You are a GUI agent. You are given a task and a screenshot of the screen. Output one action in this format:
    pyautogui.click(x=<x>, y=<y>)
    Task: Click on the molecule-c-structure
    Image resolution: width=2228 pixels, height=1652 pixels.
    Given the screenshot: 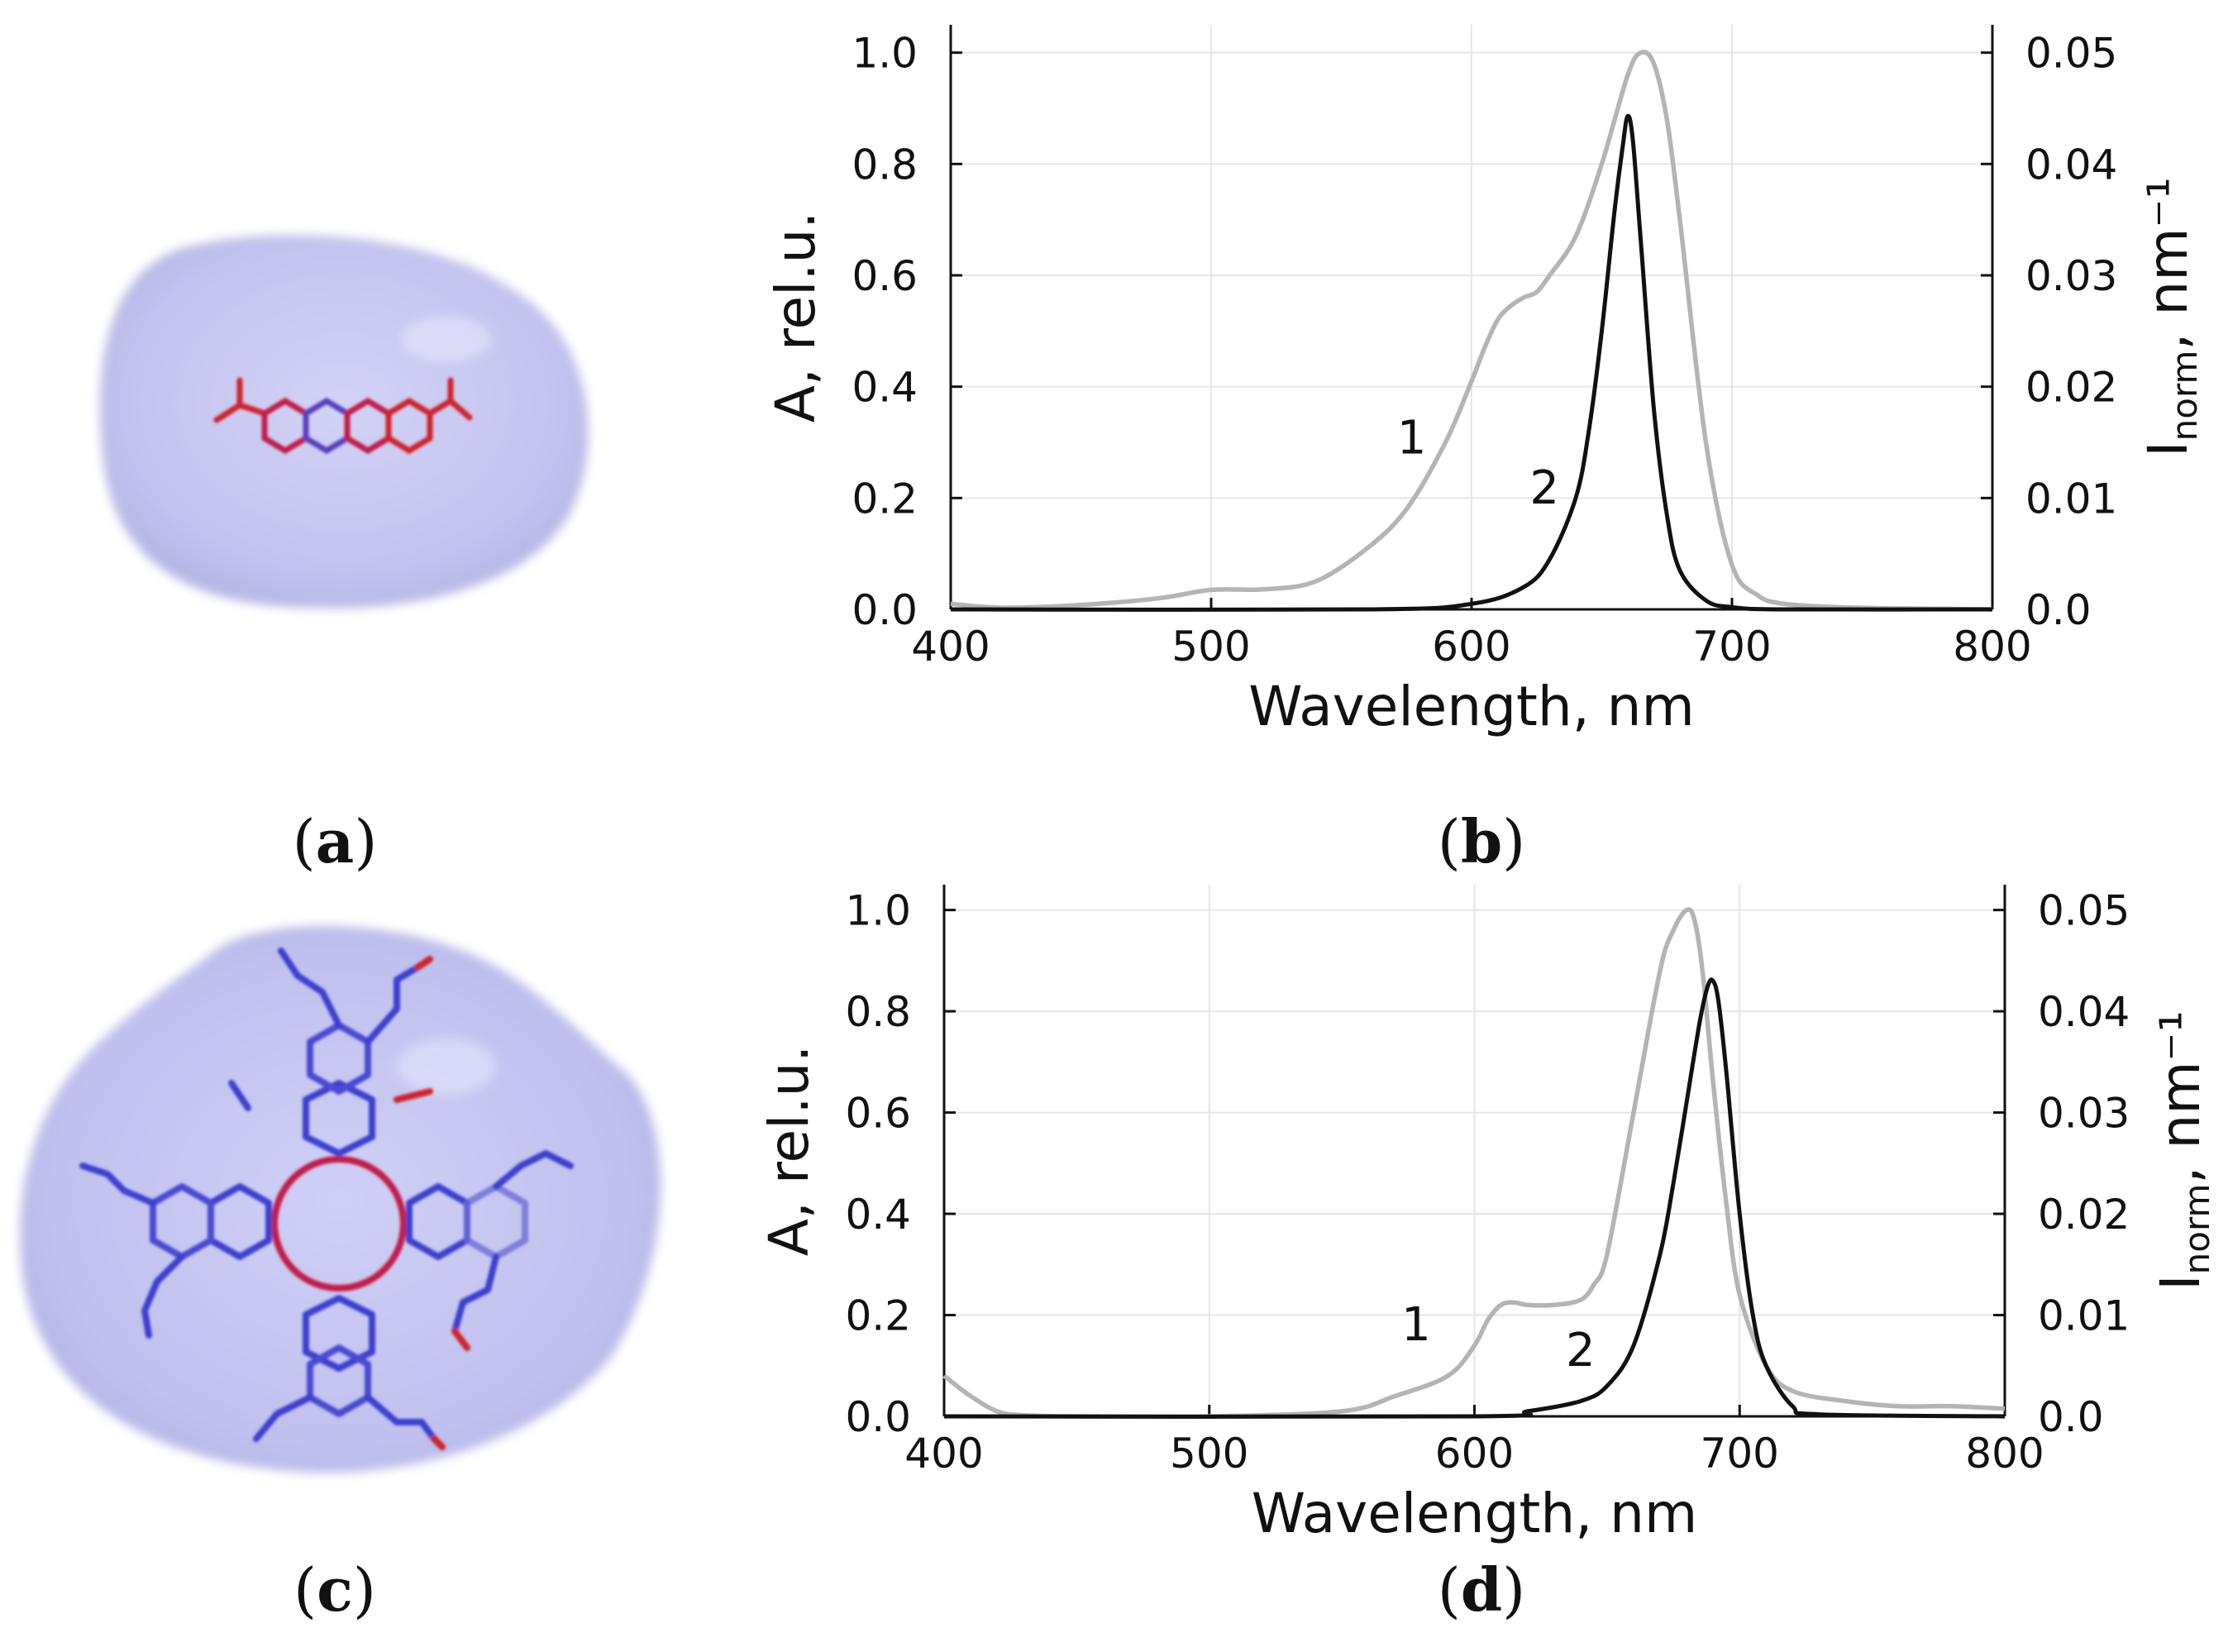 What is the action you would take?
    pyautogui.click(x=326, y=1199)
    